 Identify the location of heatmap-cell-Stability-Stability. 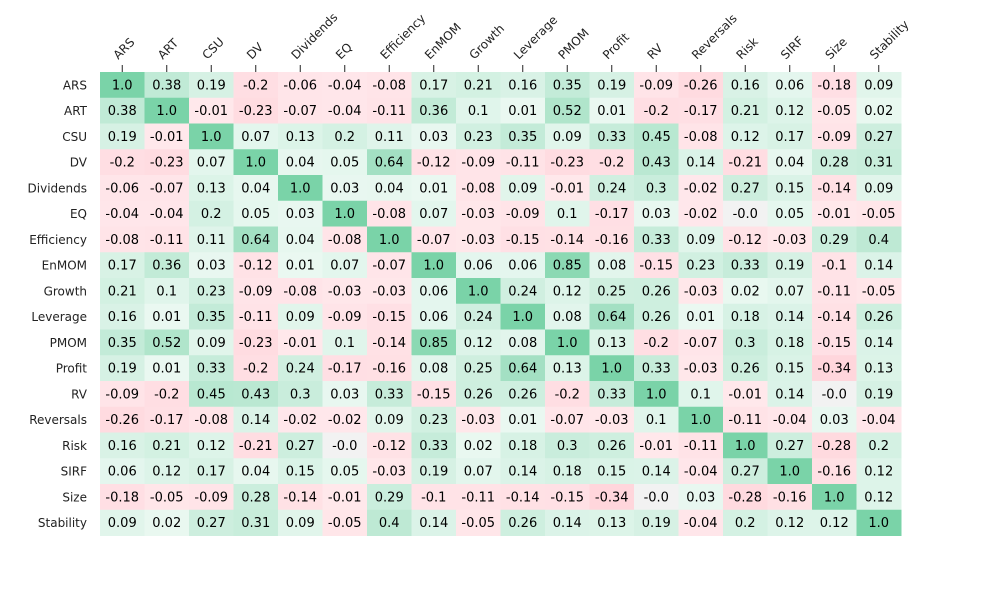
(879, 522).